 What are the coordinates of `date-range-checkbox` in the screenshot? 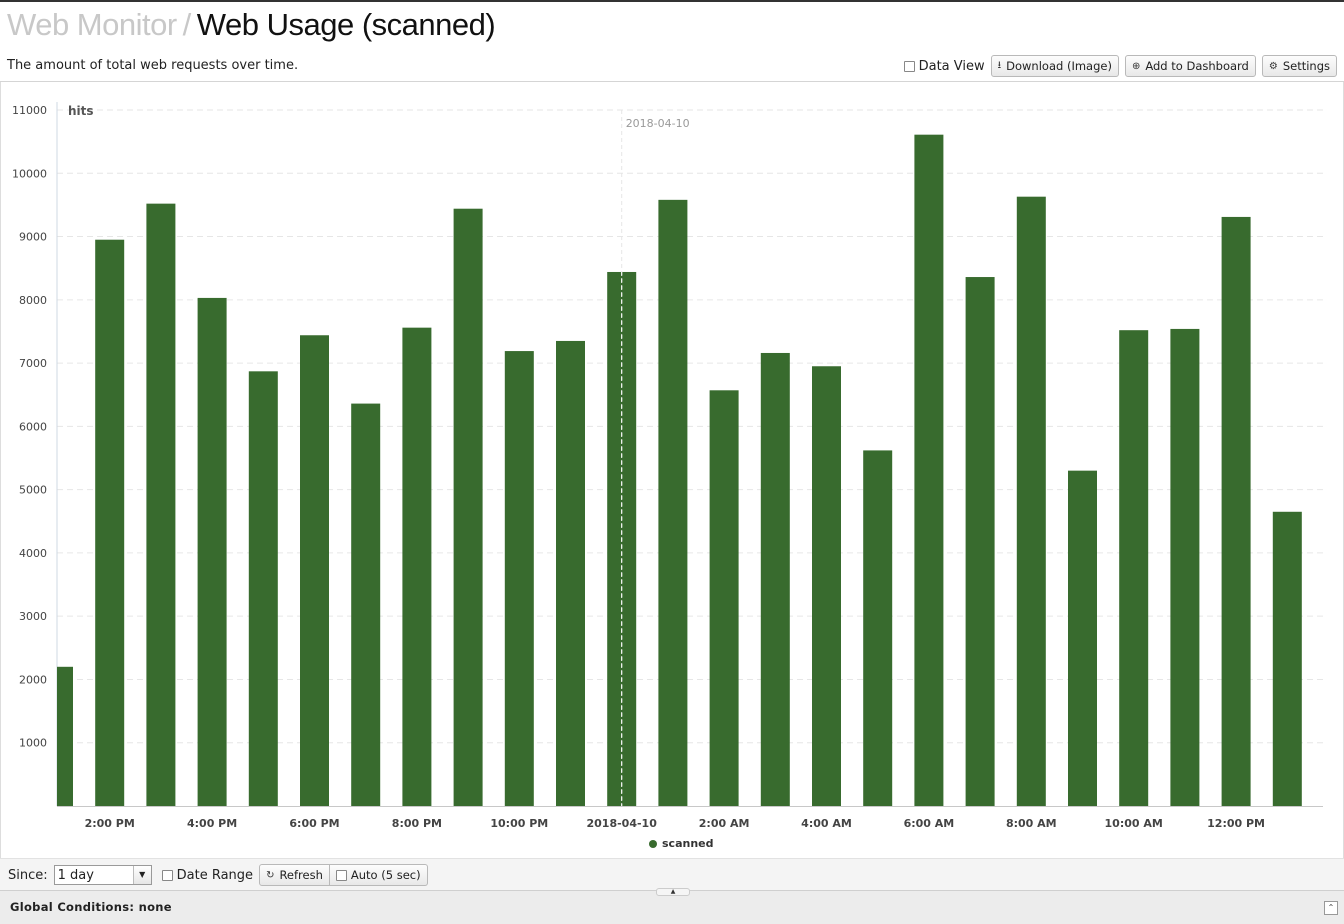 It's located at (167, 875).